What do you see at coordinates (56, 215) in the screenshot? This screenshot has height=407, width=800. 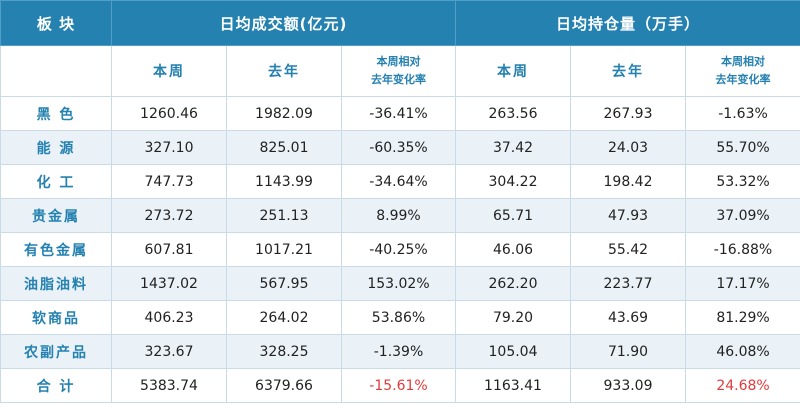 I see `sector-cell: 贵金属` at bounding box center [56, 215].